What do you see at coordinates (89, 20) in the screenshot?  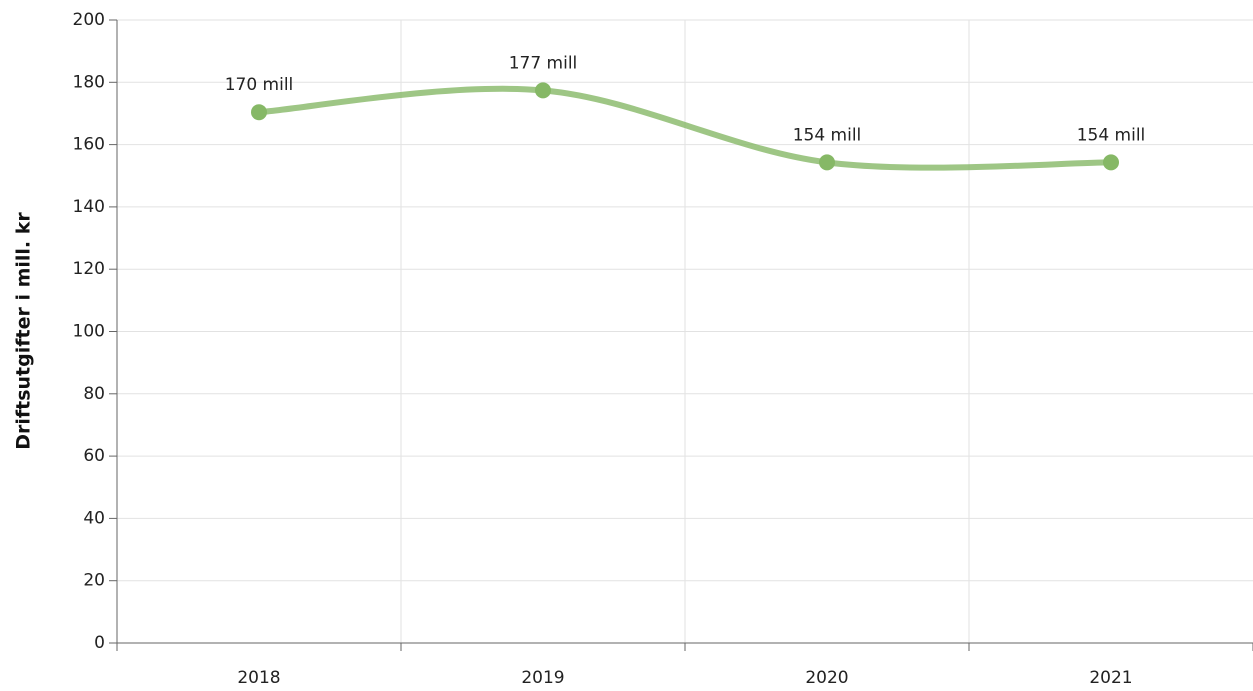 I see `y-tick-label: 200` at bounding box center [89, 20].